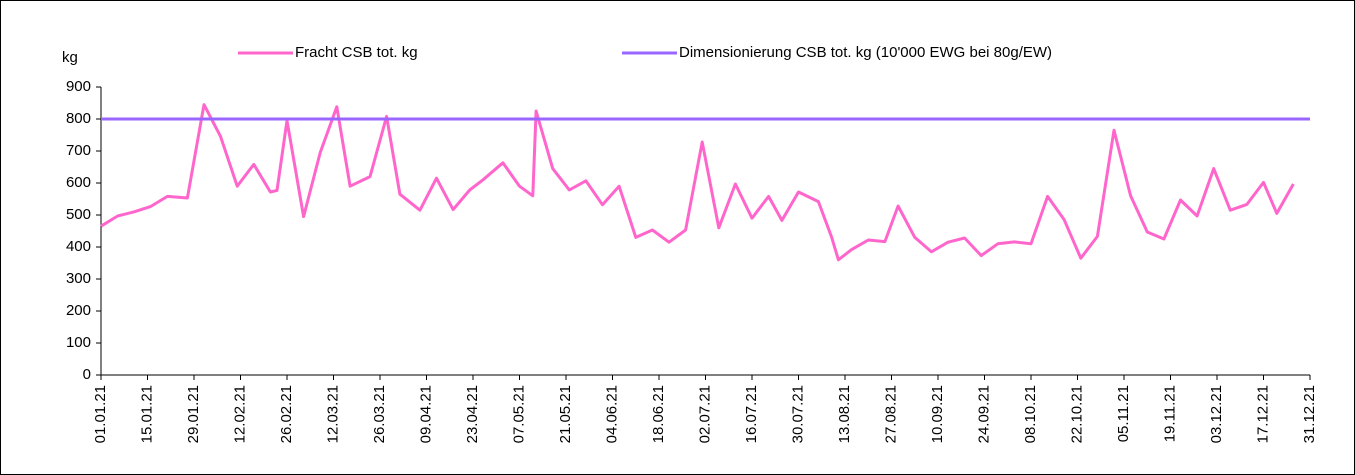 Image resolution: width=1355 pixels, height=475 pixels. I want to click on y-tick-label: 400, so click(78, 246).